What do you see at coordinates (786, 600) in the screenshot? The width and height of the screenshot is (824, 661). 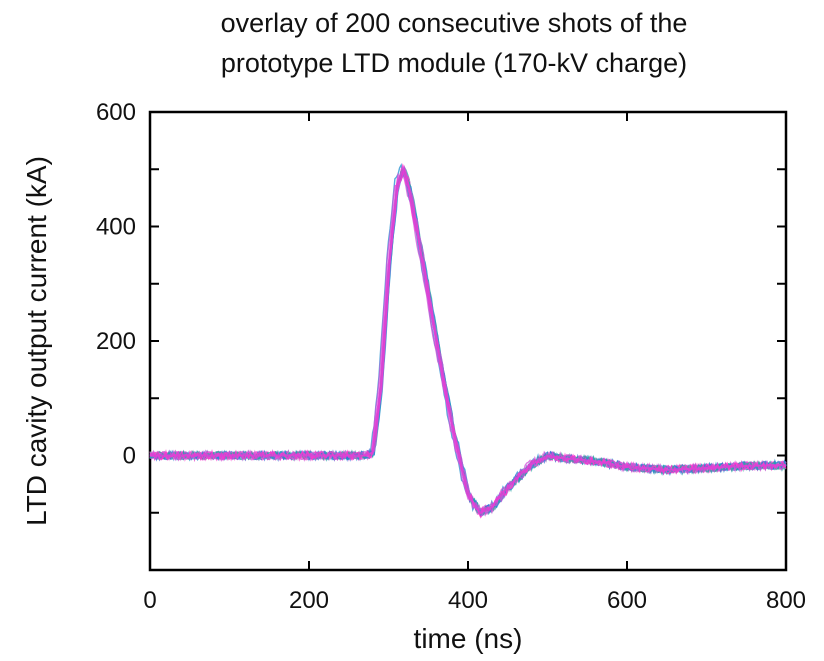 I see `x-tick-label: 800` at bounding box center [786, 600].